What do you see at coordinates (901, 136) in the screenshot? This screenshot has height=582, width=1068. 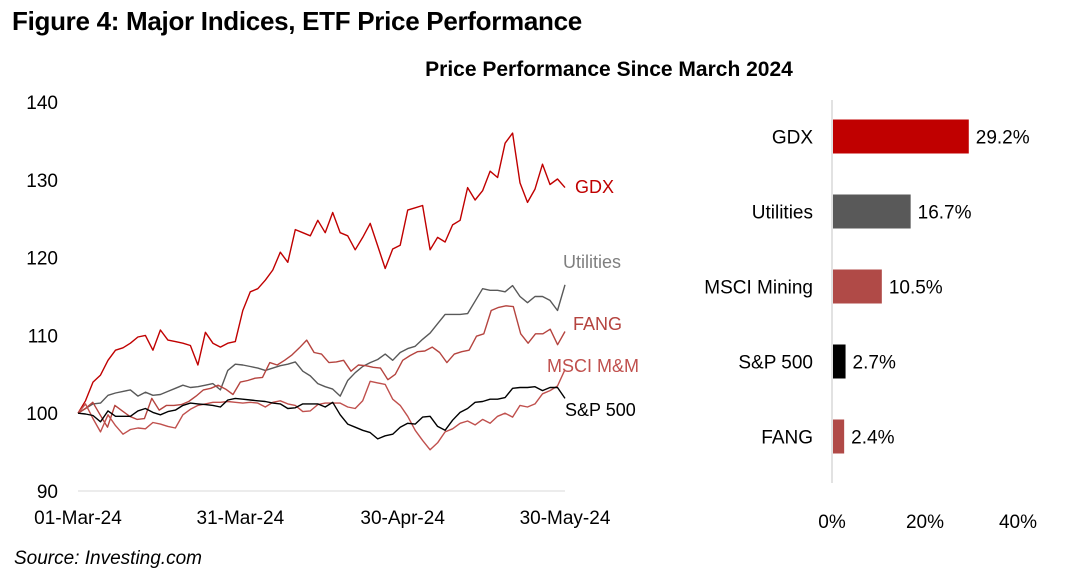 I see `bar-gdx` at bounding box center [901, 136].